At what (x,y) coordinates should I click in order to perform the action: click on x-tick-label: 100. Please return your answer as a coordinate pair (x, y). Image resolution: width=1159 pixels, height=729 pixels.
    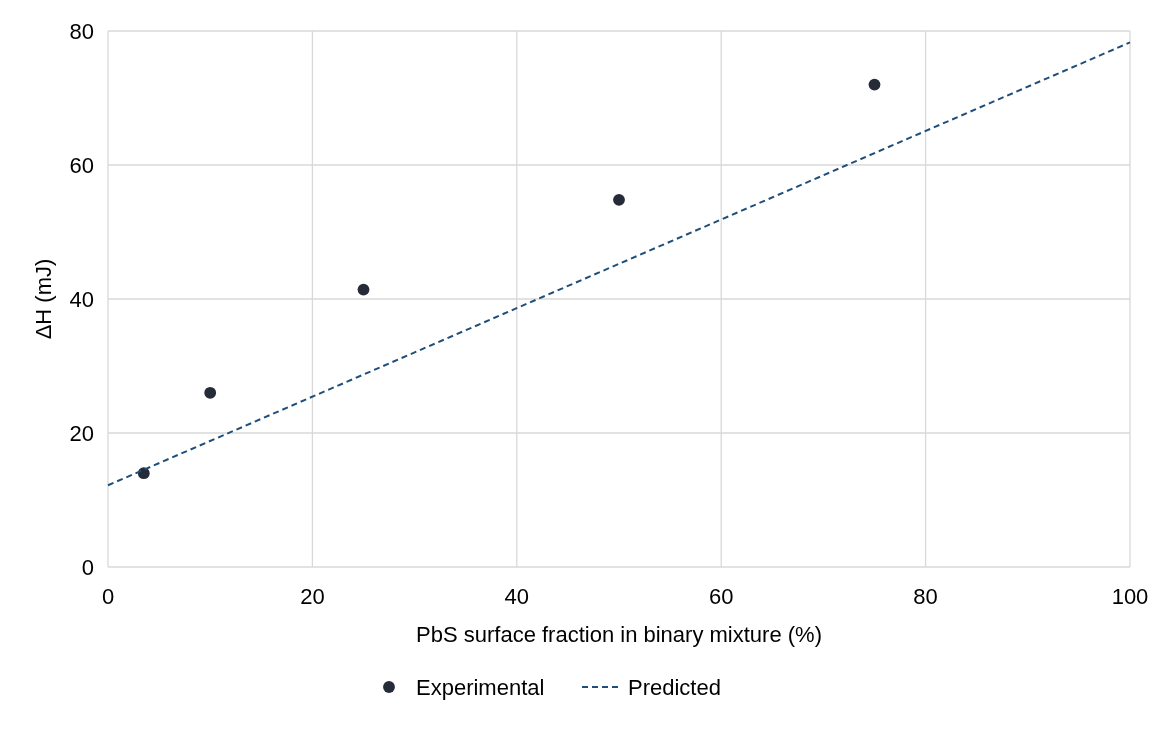
    Looking at the image, I should click on (1130, 596).